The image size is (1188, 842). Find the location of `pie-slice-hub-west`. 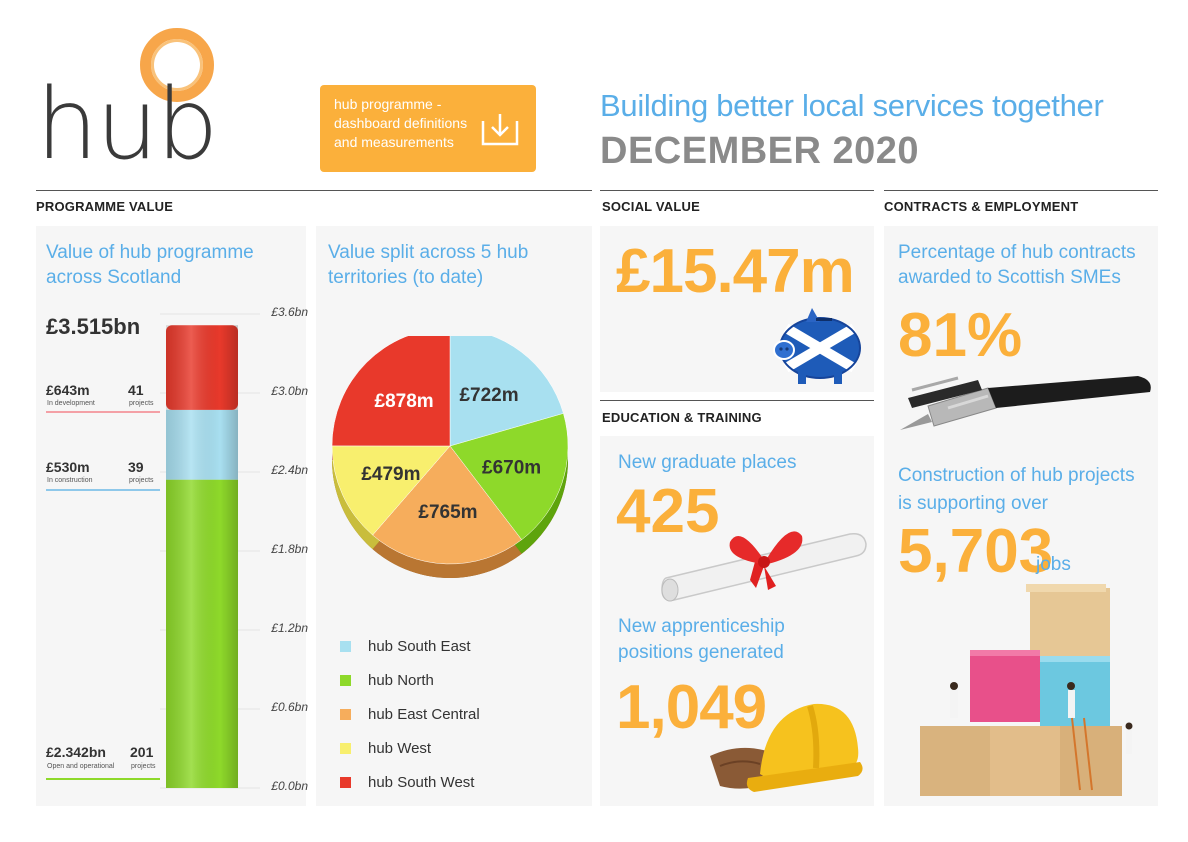

pie-slice-hub-west is located at coordinates (391, 490).